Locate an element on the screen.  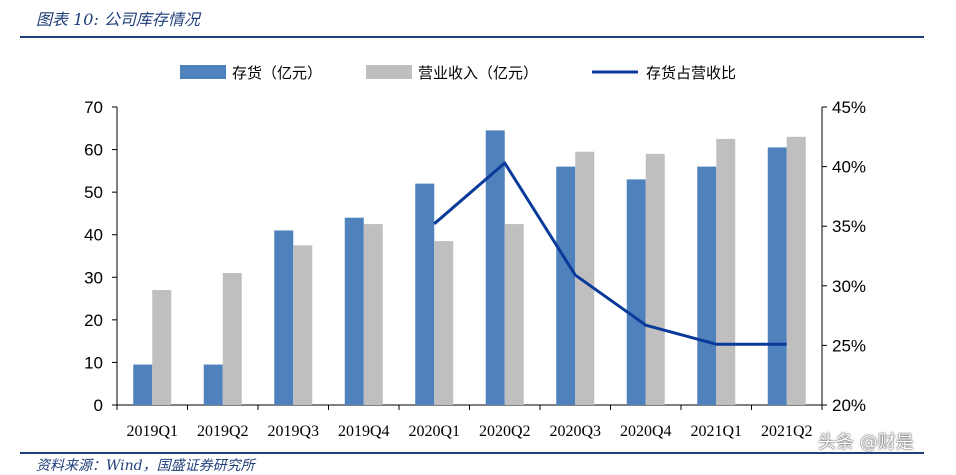
category-label: 2020Q1 is located at coordinates (434, 431).